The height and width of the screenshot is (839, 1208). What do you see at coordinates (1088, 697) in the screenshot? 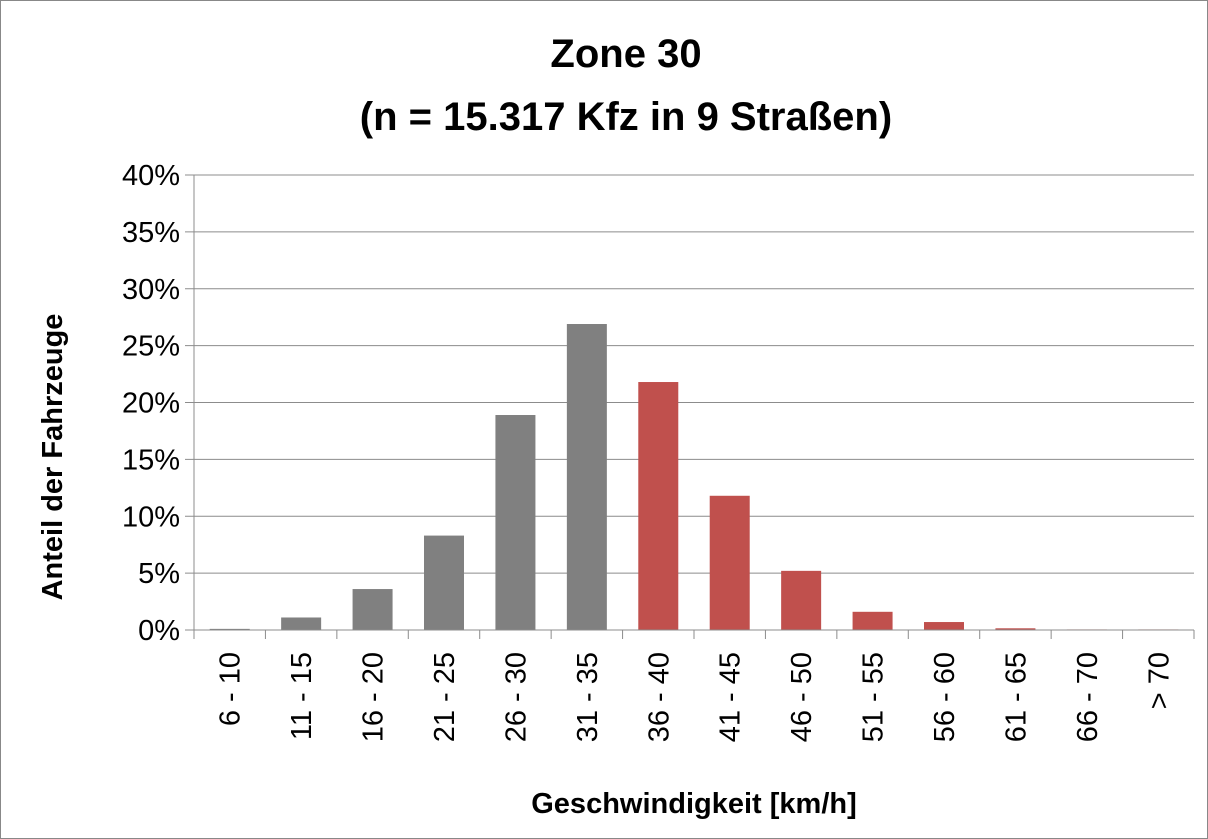
I see `x-tick-label: 66 - 70` at bounding box center [1088, 697].